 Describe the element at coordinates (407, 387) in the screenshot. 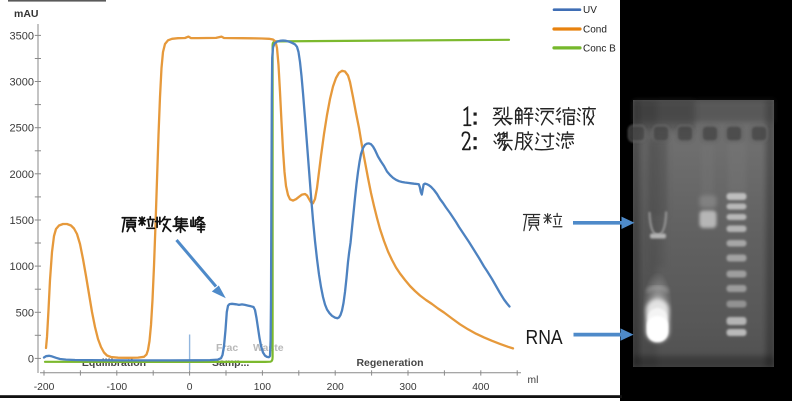

I see `svg-text: 300` at that location.